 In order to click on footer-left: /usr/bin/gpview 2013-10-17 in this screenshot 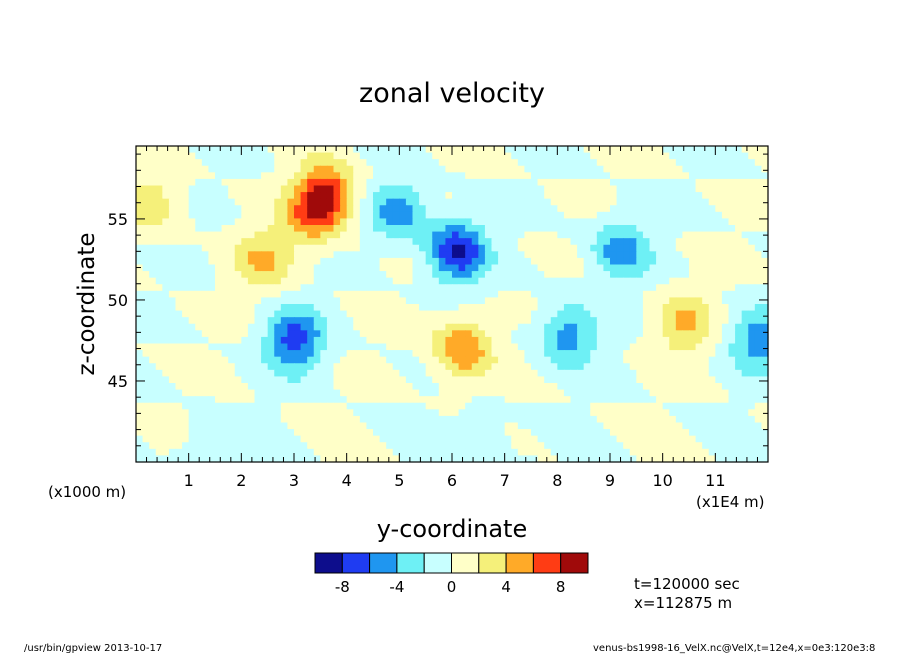, I will do `click(93, 648)`.